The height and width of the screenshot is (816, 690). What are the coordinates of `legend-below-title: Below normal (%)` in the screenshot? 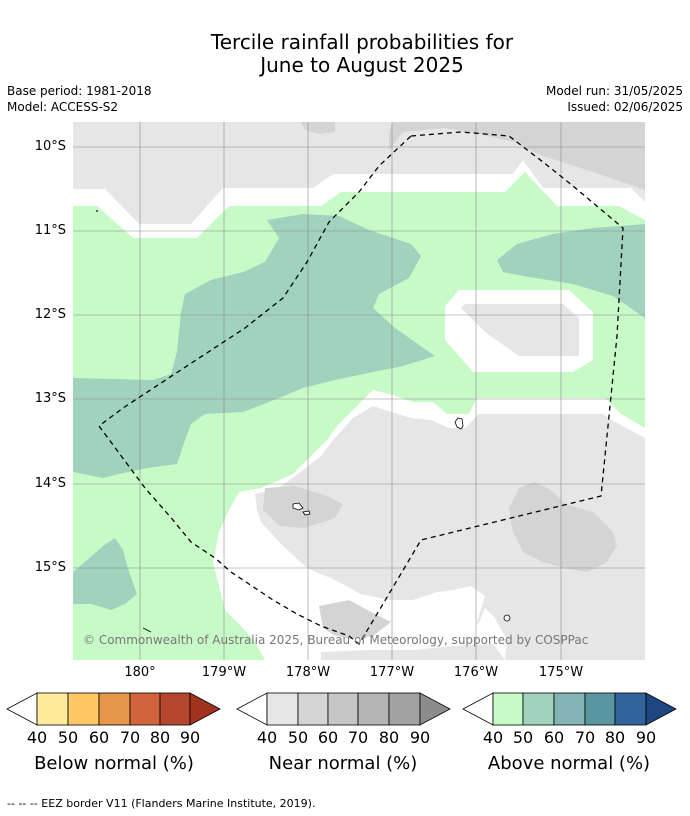 It's located at (114, 763).